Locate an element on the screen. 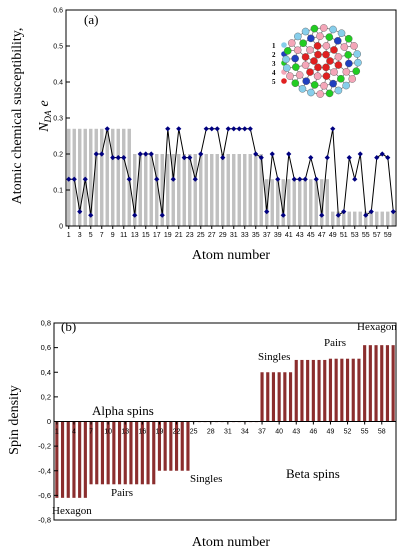 This screenshot has height=550, width=402. ytick-label-a: 0 is located at coordinates (61, 227).